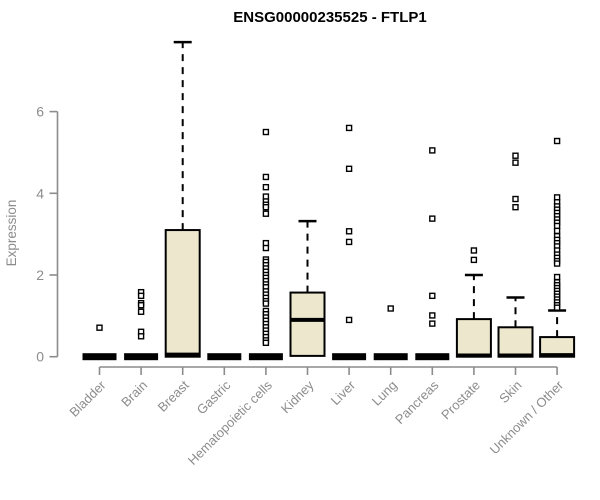 The height and width of the screenshot is (500, 600). I want to click on chart-title: ENSG00000235525 - FTLP1, so click(329, 17).